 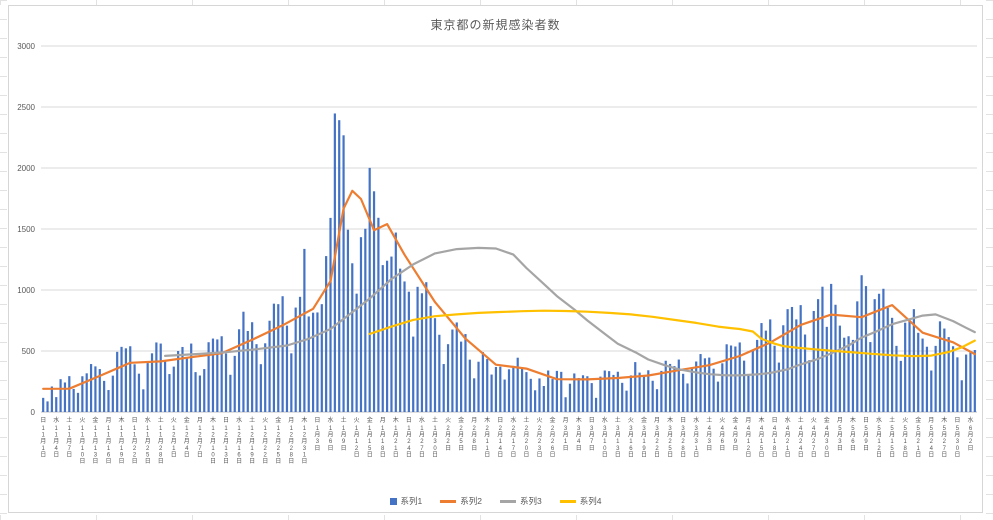 What do you see at coordinates (521, 501) in the screenshot?
I see `legend-item-3: 系列3` at bounding box center [521, 501].